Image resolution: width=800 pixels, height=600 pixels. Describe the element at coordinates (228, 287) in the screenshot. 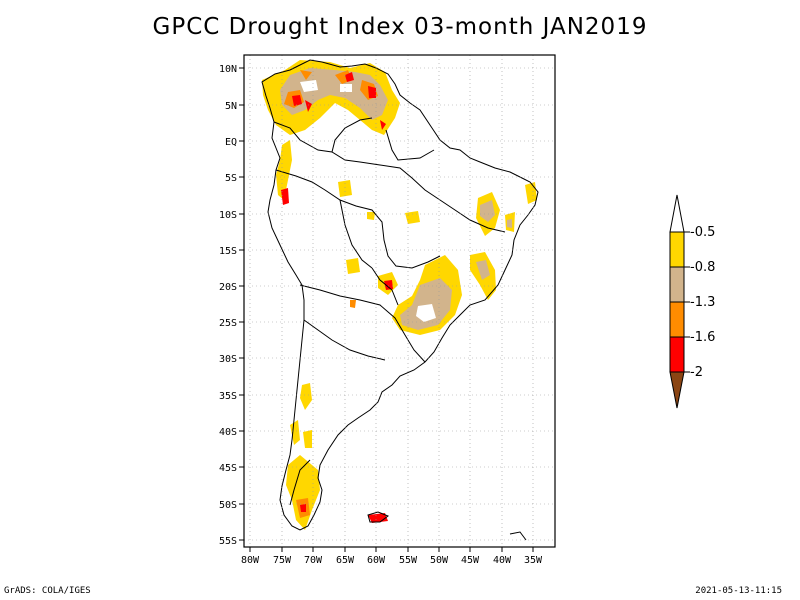

I see `lat-label-20s: 20S` at that location.